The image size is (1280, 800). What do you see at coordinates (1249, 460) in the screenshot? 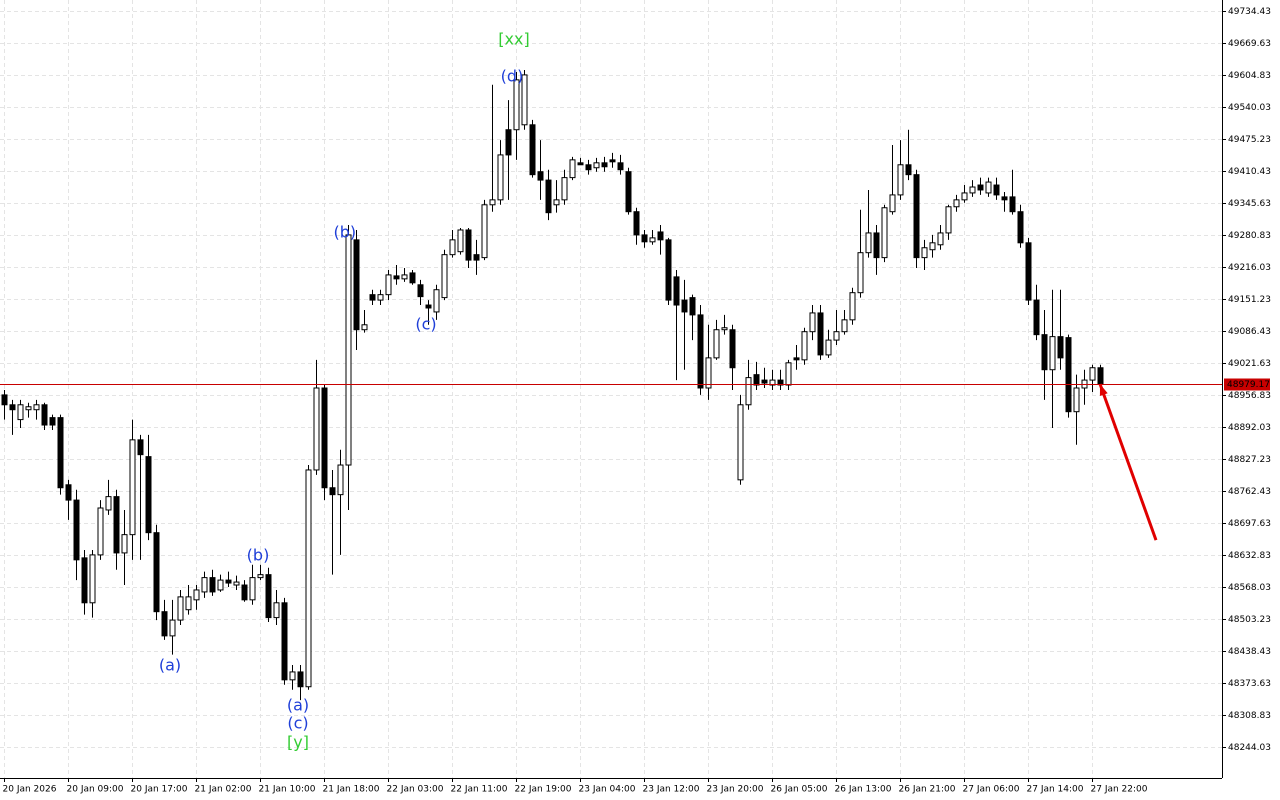
I see `y-tick-label: 48827.23` at bounding box center [1249, 460].